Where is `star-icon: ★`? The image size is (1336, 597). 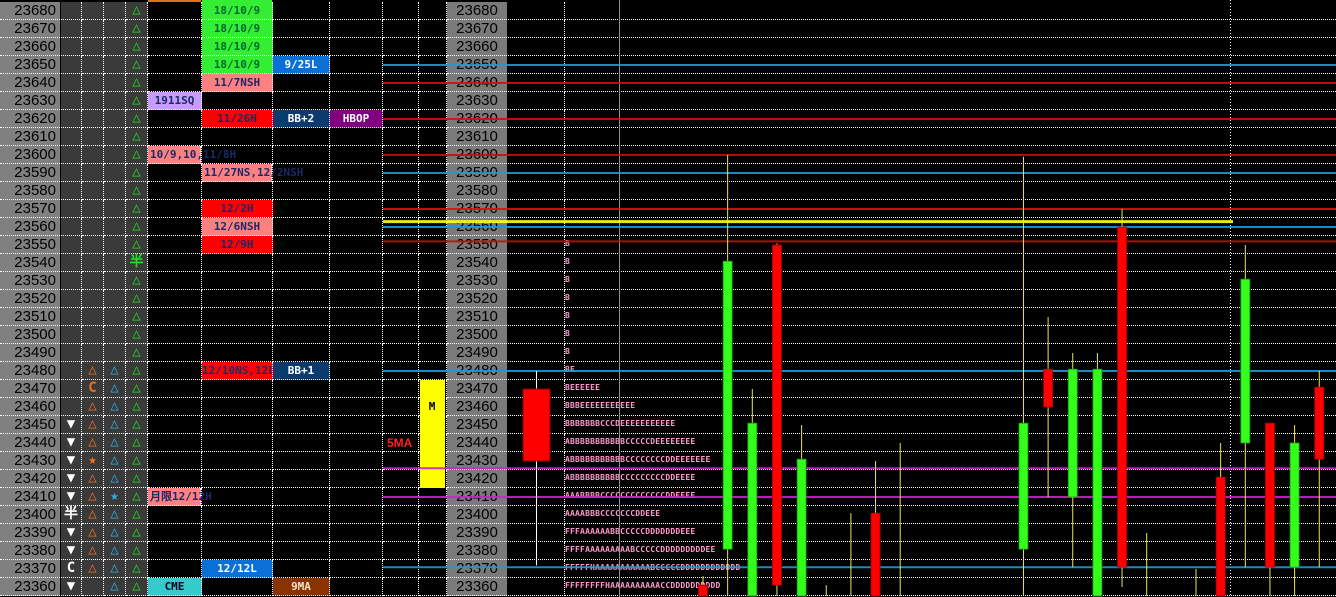 star-icon: ★ is located at coordinates (92, 460).